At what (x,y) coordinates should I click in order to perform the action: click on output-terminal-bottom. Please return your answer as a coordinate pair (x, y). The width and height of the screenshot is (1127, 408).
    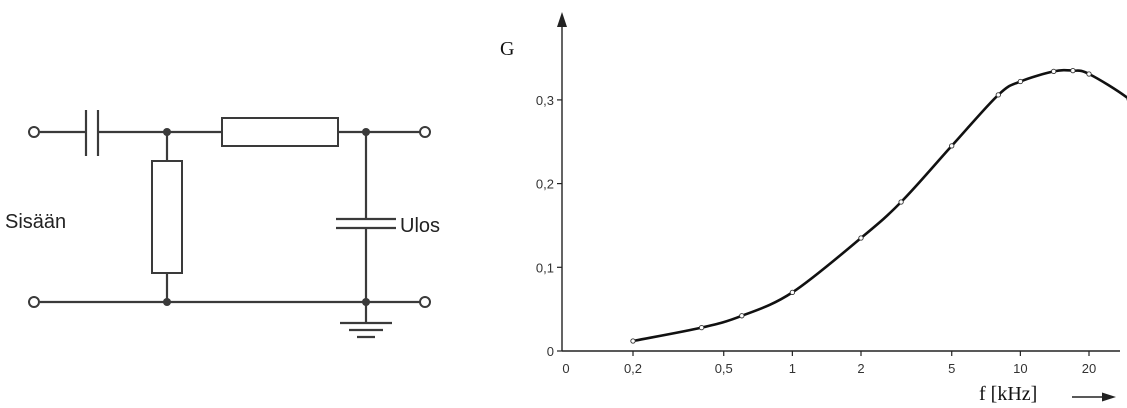
    Looking at the image, I should click on (425, 302).